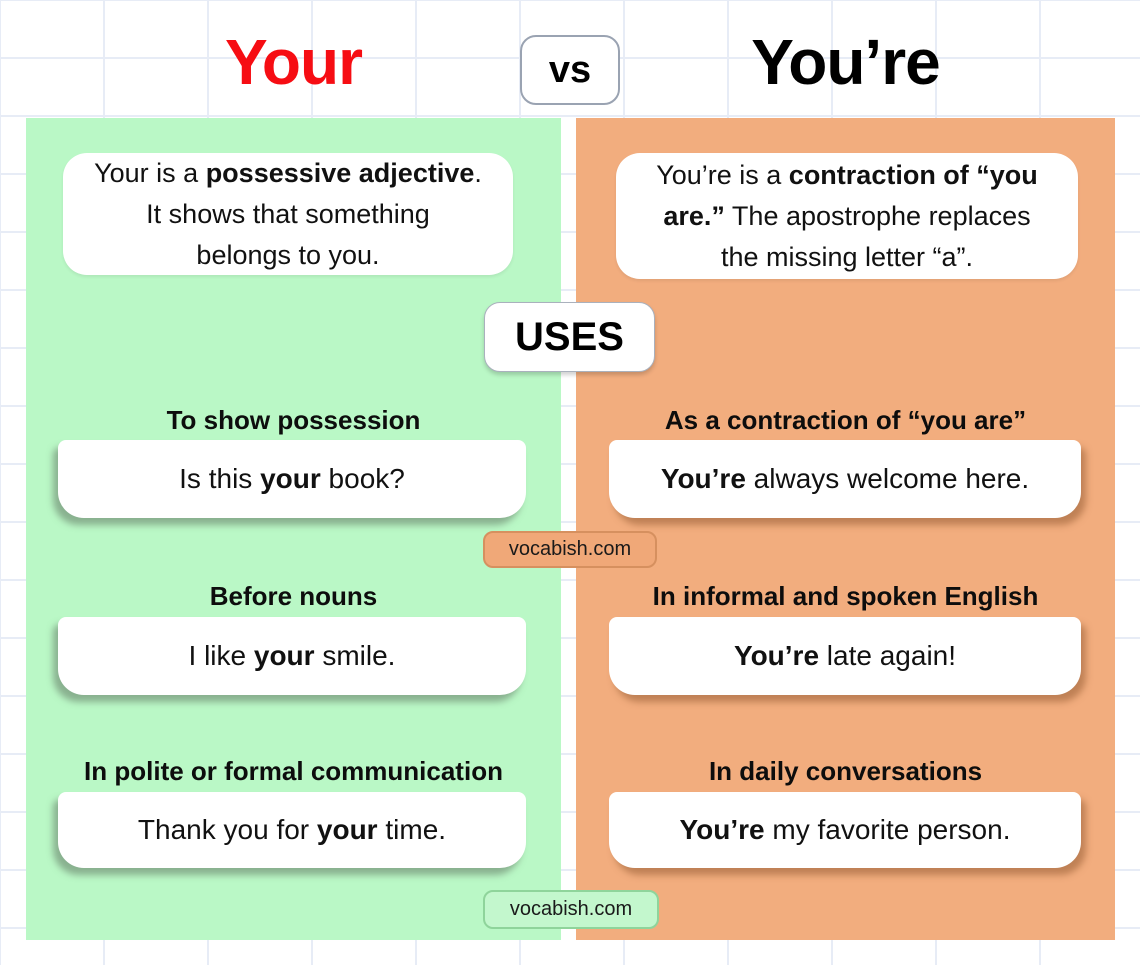 The height and width of the screenshot is (965, 1140). I want to click on watermark-badge-mid: vocabish.com, so click(570, 549).